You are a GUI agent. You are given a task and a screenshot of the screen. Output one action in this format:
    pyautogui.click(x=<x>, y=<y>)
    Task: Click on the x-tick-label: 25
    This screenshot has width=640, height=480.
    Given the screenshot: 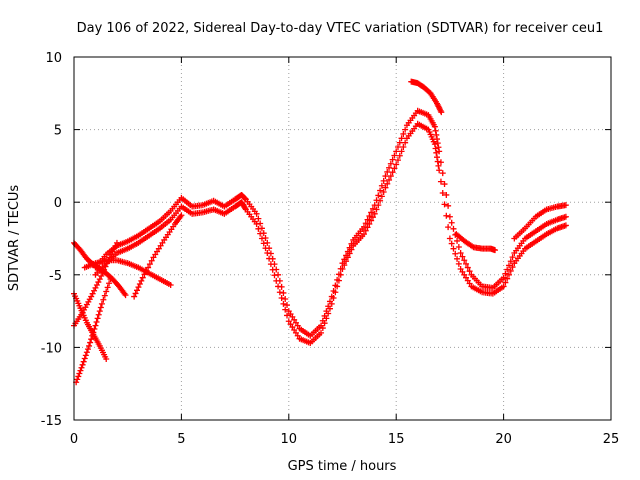 What is the action you would take?
    pyautogui.click(x=611, y=439)
    